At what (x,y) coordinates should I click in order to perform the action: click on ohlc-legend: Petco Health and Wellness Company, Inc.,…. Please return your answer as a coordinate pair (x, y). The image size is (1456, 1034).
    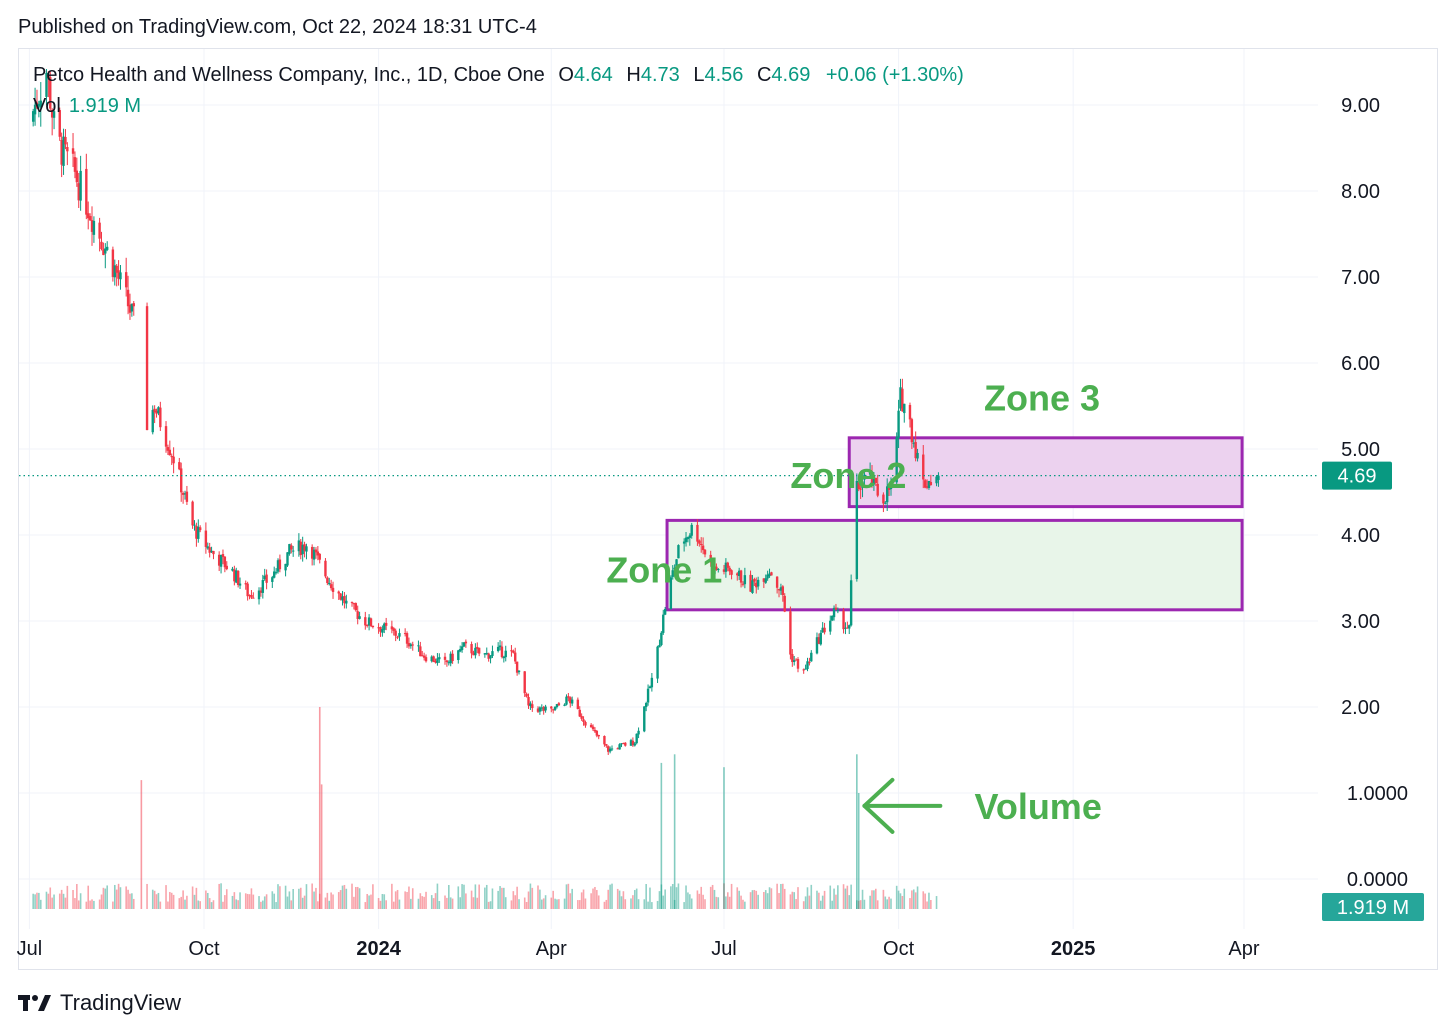
    Looking at the image, I should click on (498, 75).